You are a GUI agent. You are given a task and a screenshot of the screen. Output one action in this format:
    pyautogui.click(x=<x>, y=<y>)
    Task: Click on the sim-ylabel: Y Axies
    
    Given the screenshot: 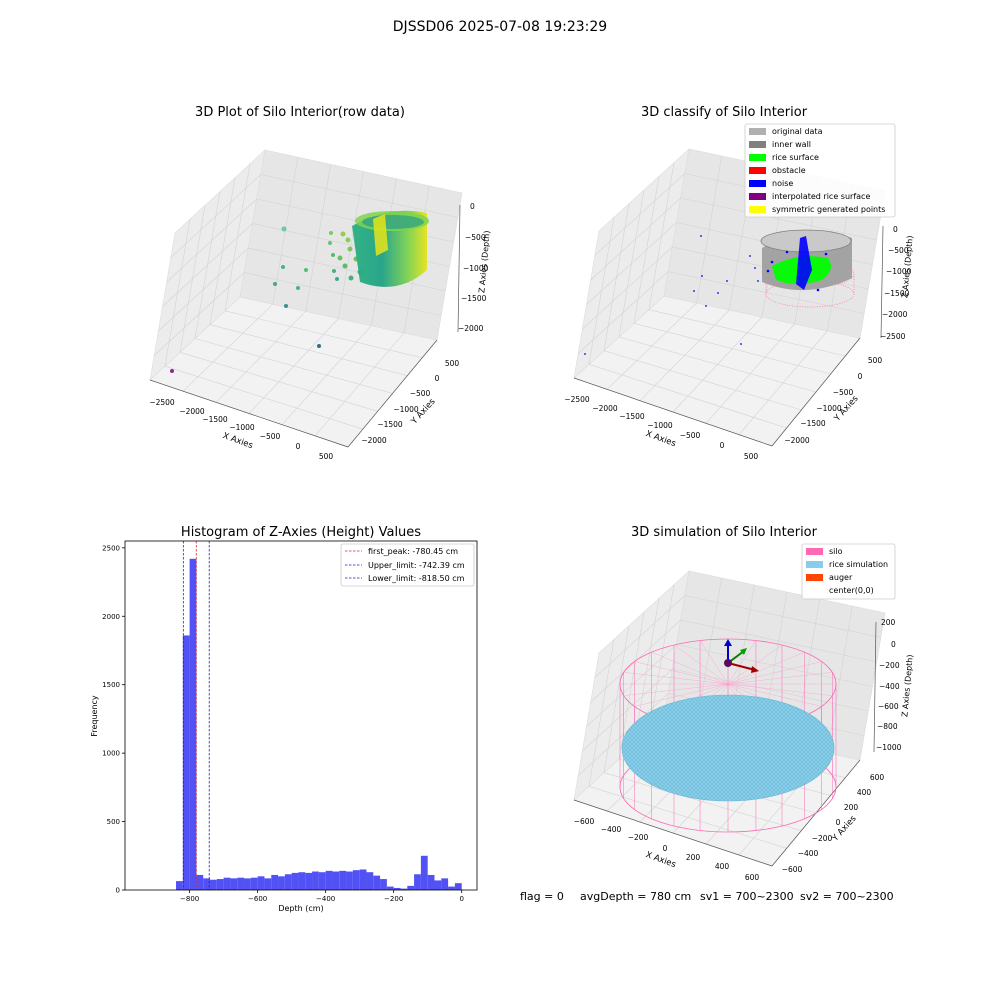 What is the action you would take?
    pyautogui.click(x=844, y=828)
    